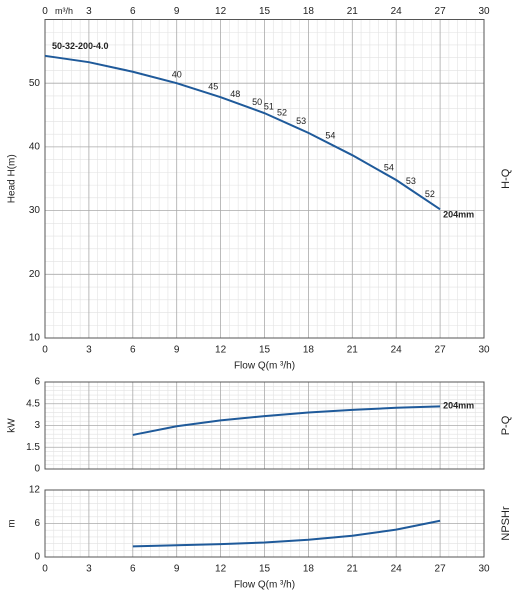 Image resolution: width=526 pixels, height=602 pixels. Describe the element at coordinates (64, 11) in the screenshot. I see `top-unit-label: m³/h` at that location.